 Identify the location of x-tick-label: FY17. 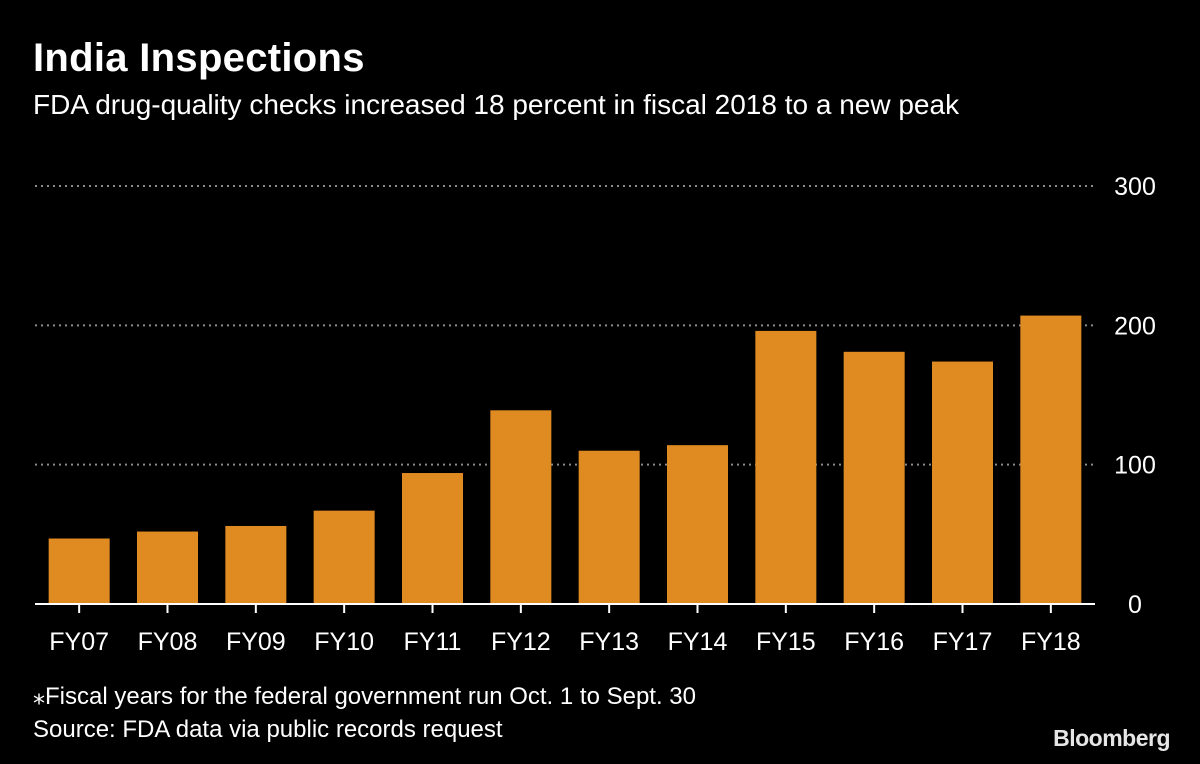
(963, 642).